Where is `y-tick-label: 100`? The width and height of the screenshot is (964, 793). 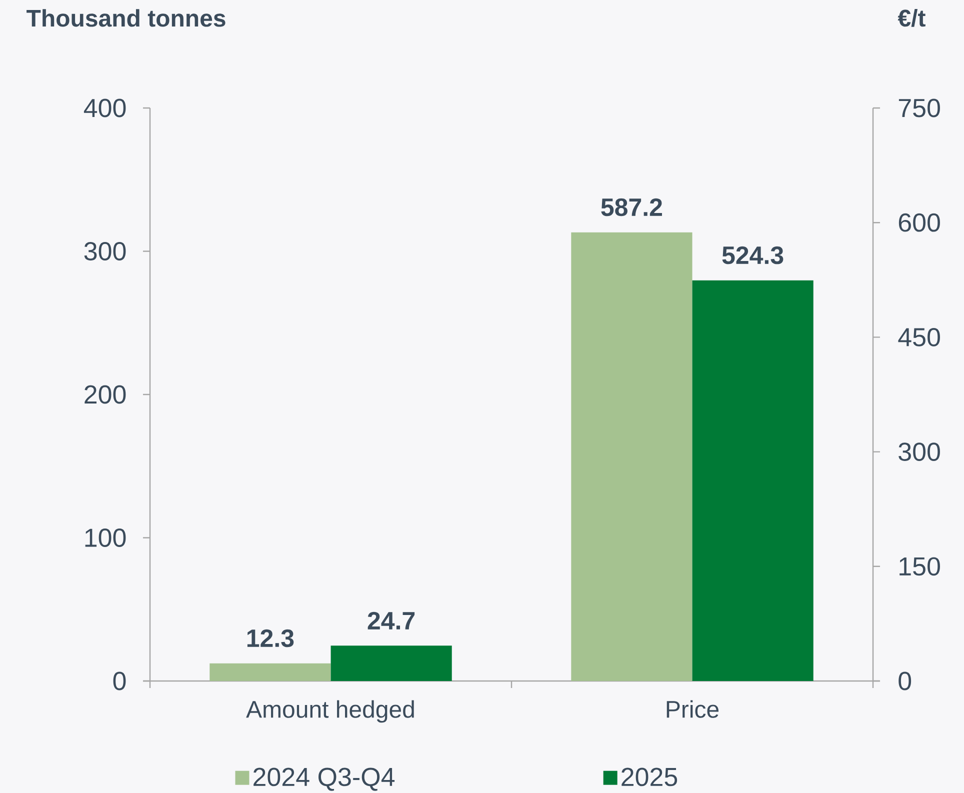
y-tick-label: 100 is located at coordinates (105, 537).